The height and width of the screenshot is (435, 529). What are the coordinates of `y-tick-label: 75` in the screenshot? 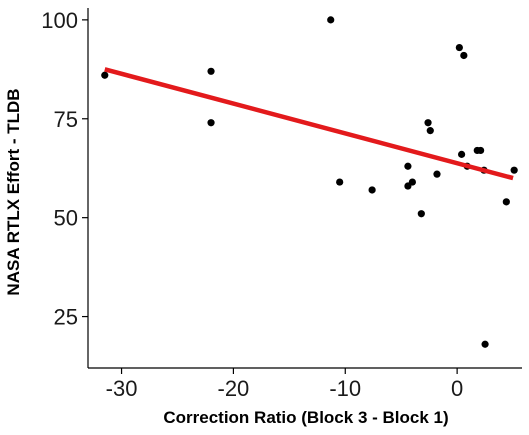 It's located at (66, 119).